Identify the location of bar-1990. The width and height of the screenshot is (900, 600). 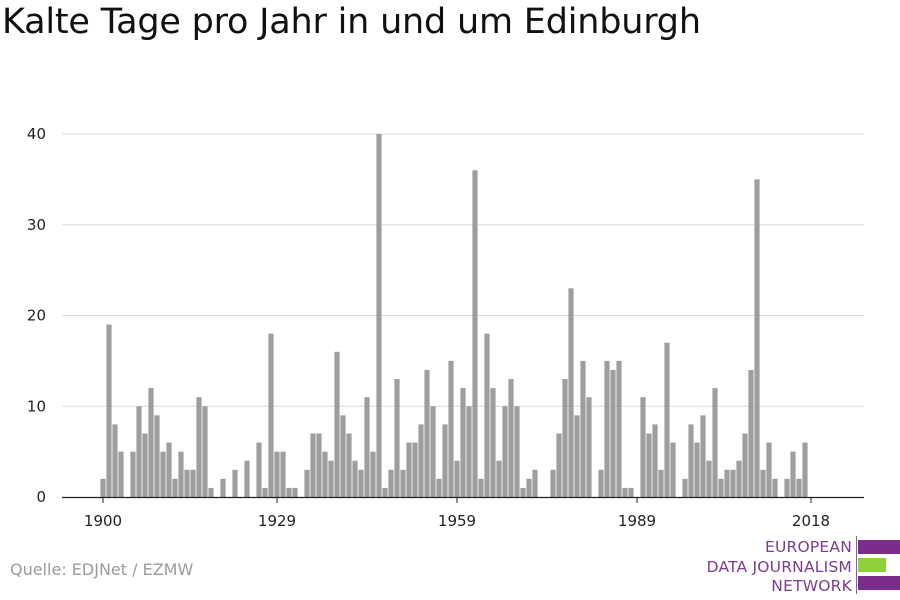
(643, 447).